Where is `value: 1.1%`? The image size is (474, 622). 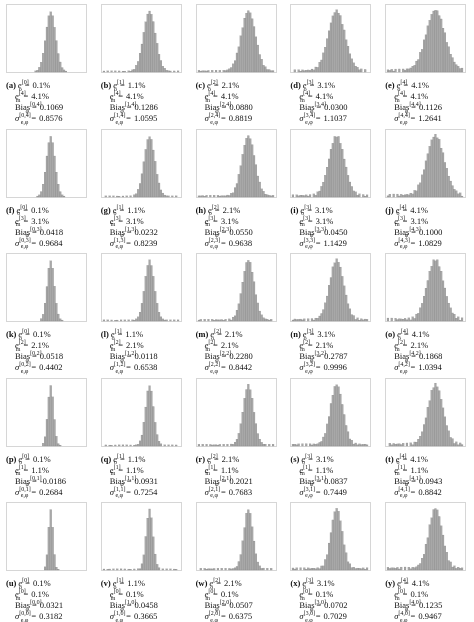 value: 1.1% is located at coordinates (136, 458).